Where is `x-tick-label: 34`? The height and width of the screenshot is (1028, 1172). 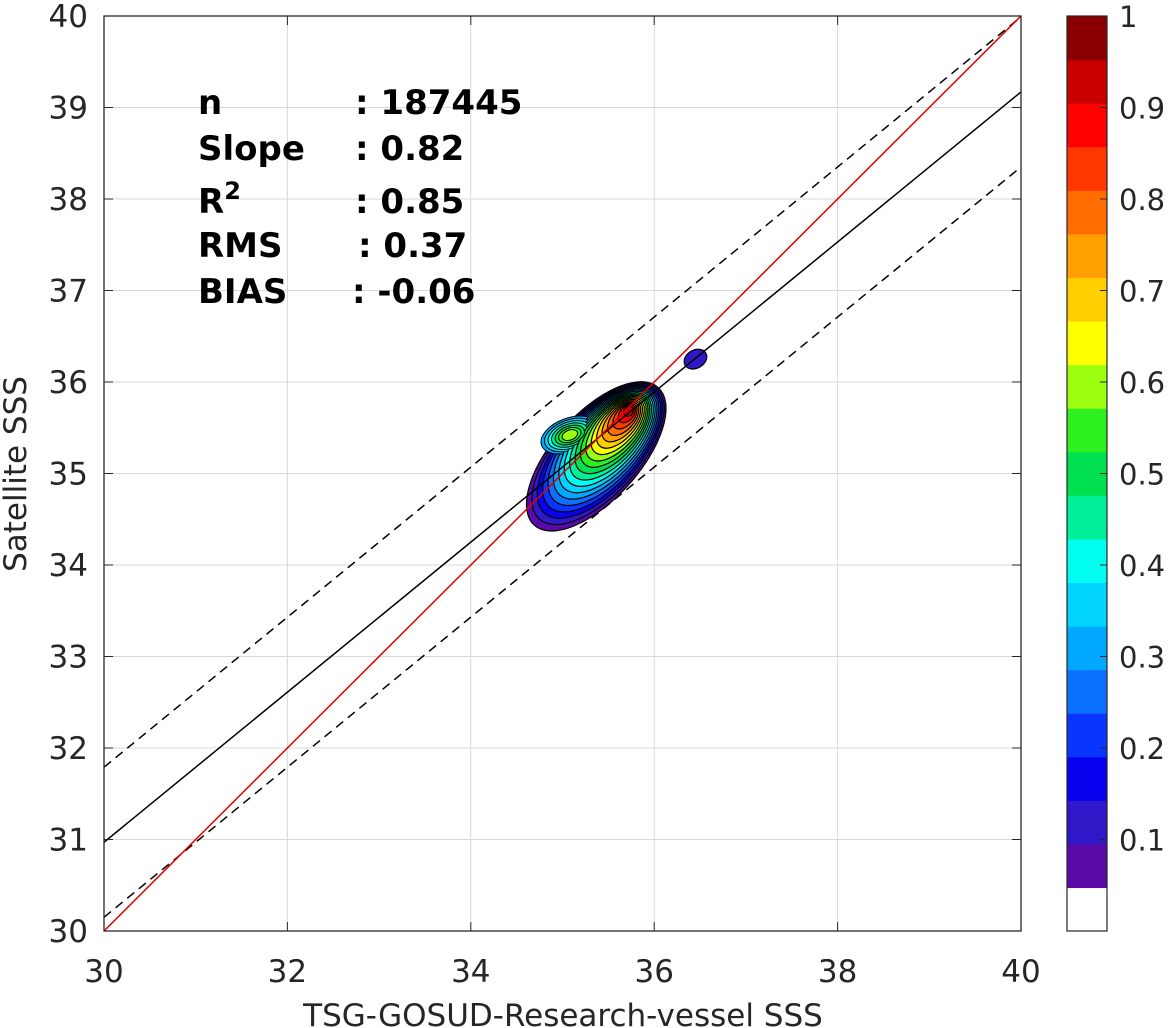 x-tick-label: 34 is located at coordinates (470, 972).